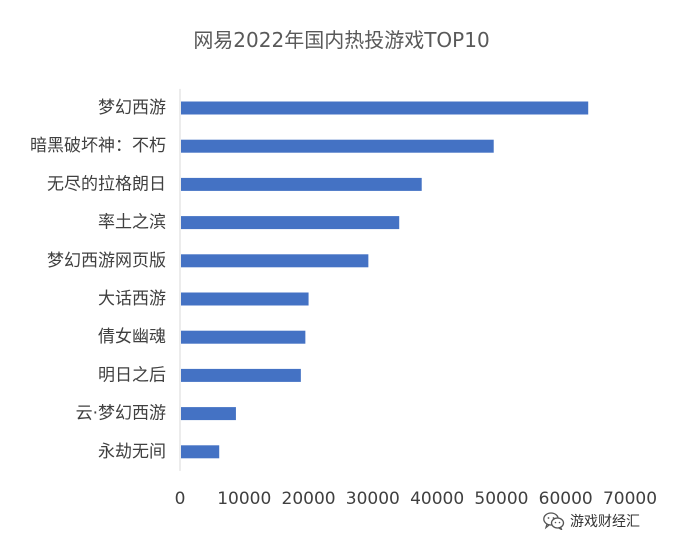 The image size is (683, 549). I want to click on category-label: 暗黑破坏神：不朽, so click(98, 146).